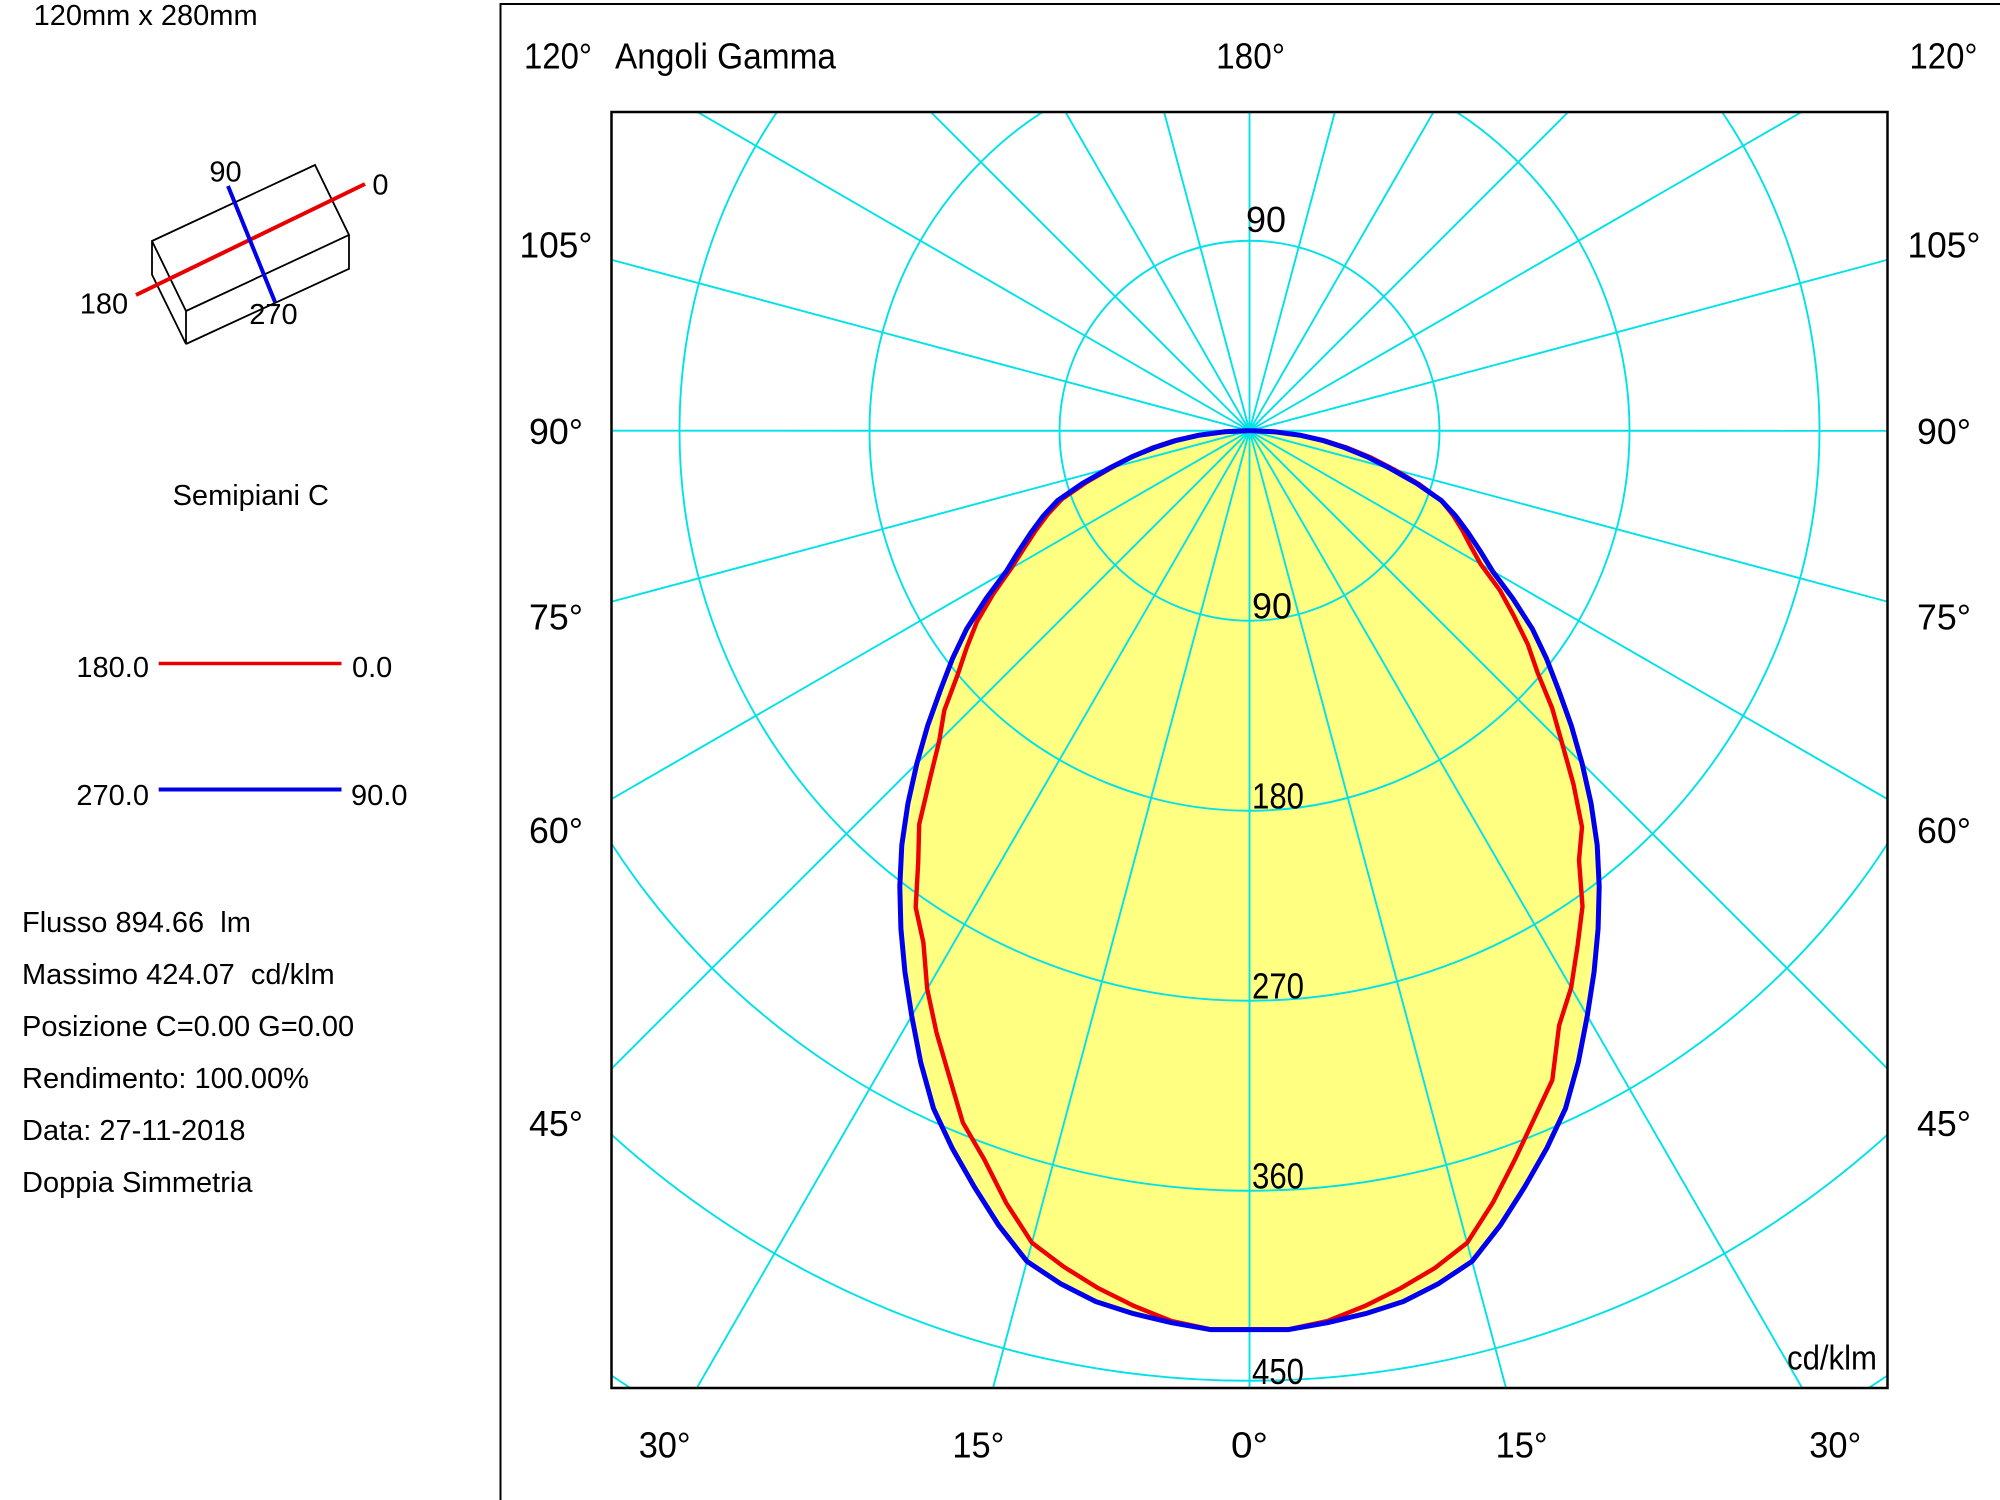 This screenshot has width=2000, height=1500. What do you see at coordinates (1250, 56) in the screenshot?
I see `svg-text: 180°` at bounding box center [1250, 56].